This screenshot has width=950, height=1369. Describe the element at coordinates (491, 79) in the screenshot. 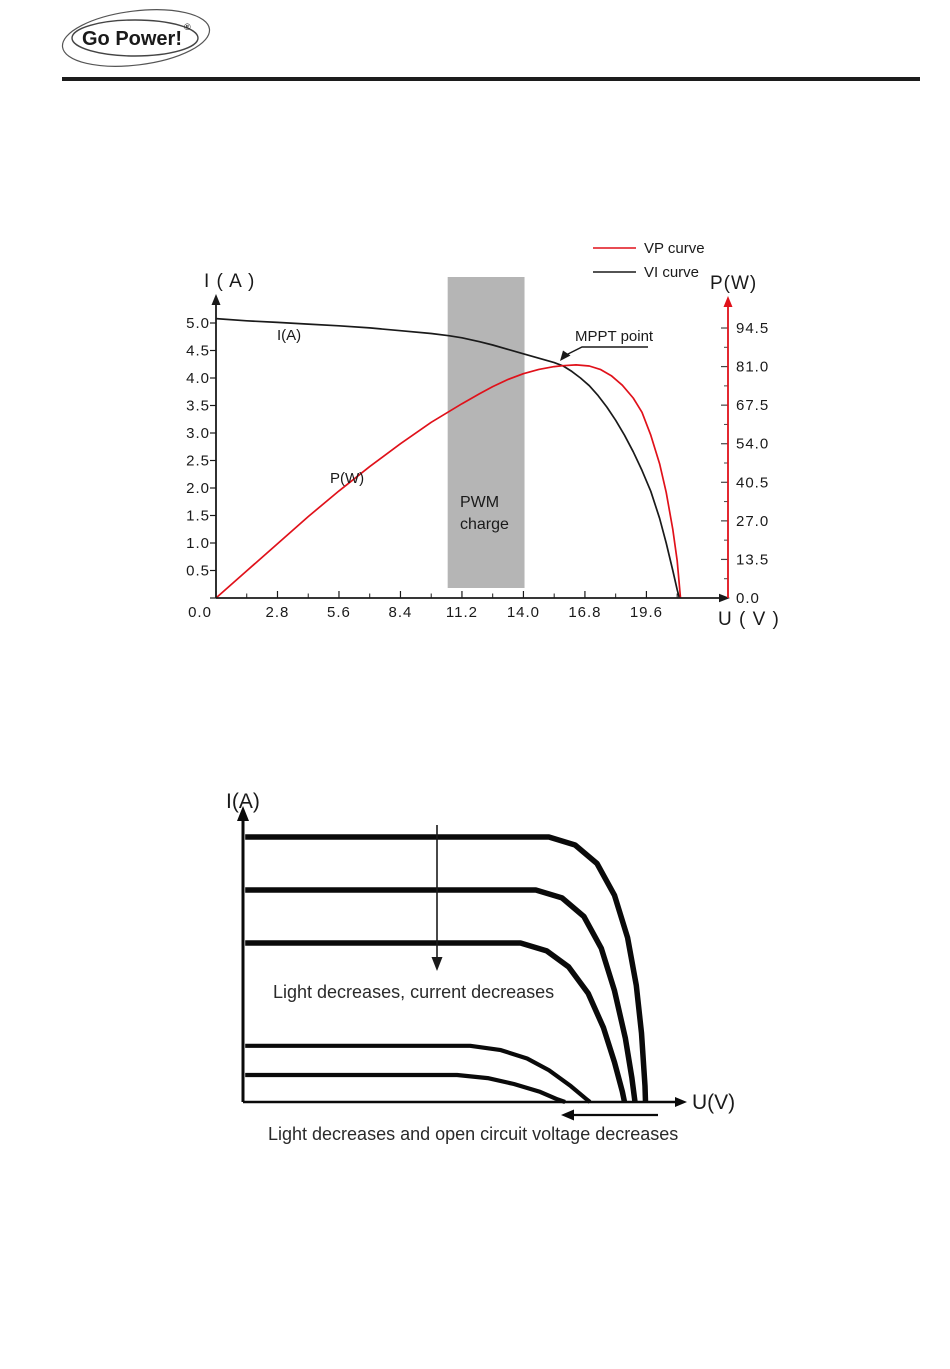

I see `header-divider` at that location.